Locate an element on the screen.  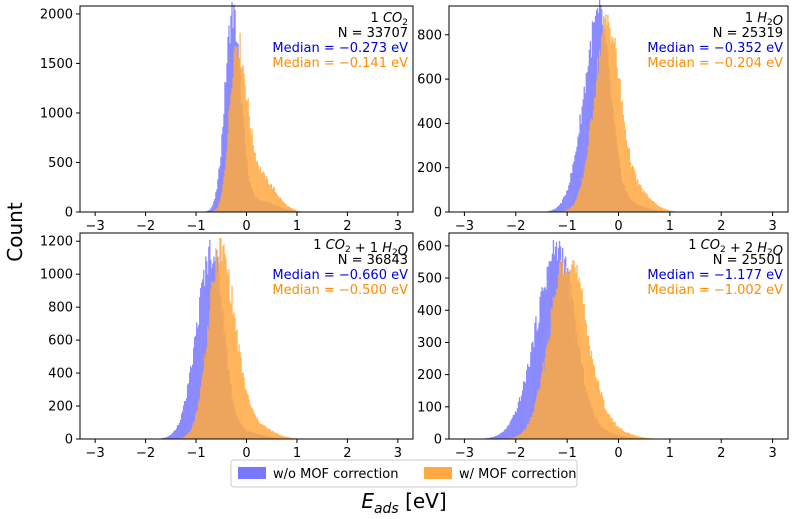
sample-count: N = 33707 is located at coordinates (373, 33).